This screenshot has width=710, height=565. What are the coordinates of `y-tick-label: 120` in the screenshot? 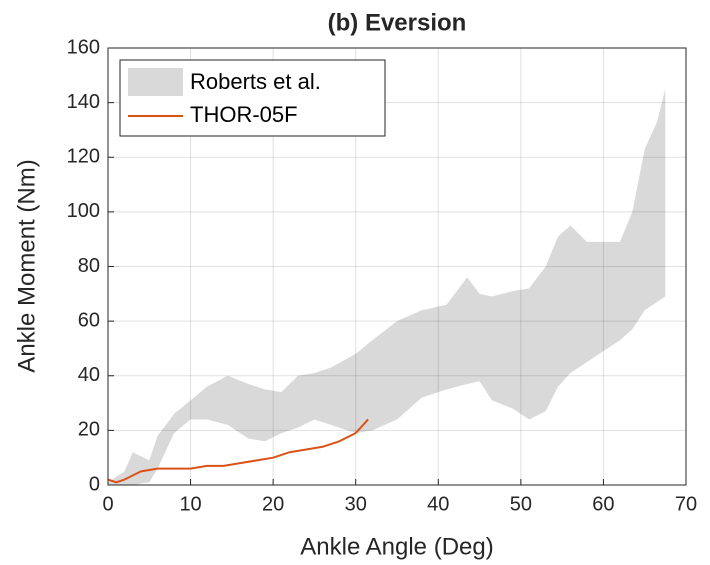 It's located at (83, 157).